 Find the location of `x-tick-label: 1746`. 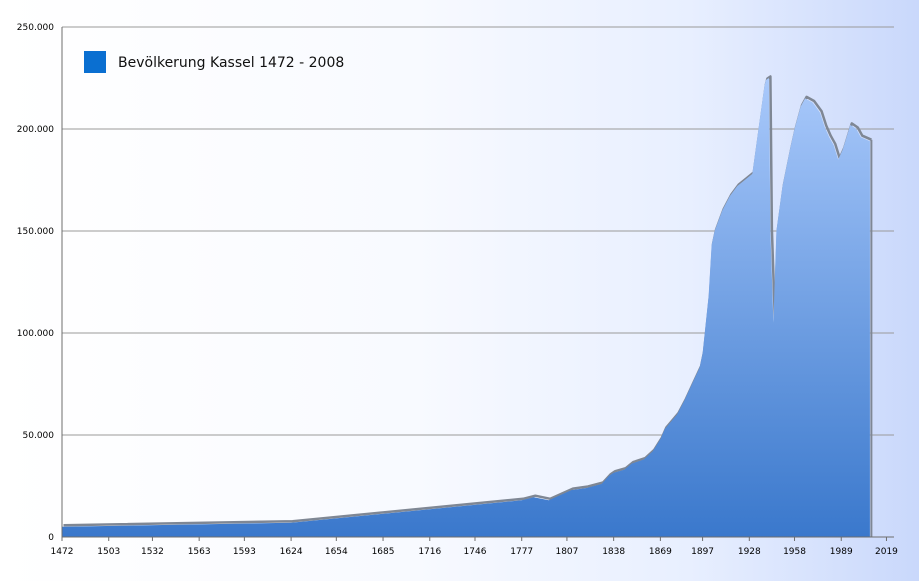

x-tick-label: 1746 is located at coordinates (475, 552).